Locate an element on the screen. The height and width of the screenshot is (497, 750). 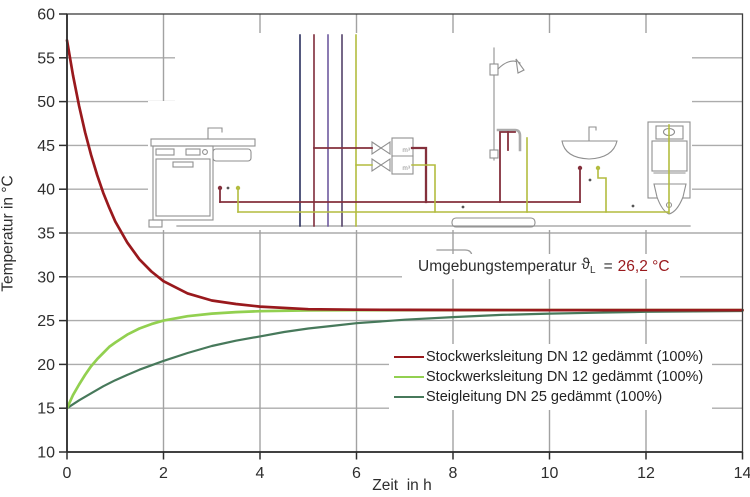
washbasin-icon is located at coordinates (589, 143).